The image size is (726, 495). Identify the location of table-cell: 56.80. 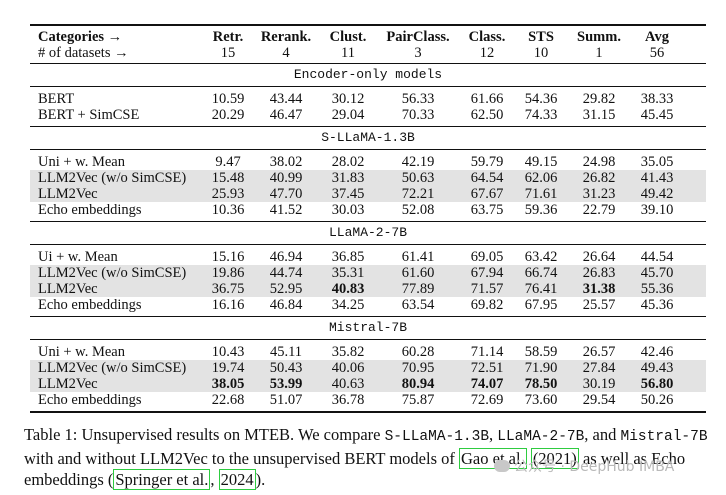
(657, 384).